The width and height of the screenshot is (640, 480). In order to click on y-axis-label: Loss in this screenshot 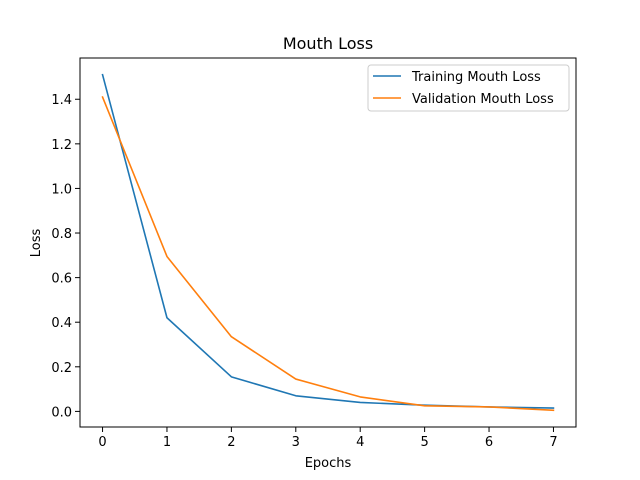, I will do `click(36, 243)`.